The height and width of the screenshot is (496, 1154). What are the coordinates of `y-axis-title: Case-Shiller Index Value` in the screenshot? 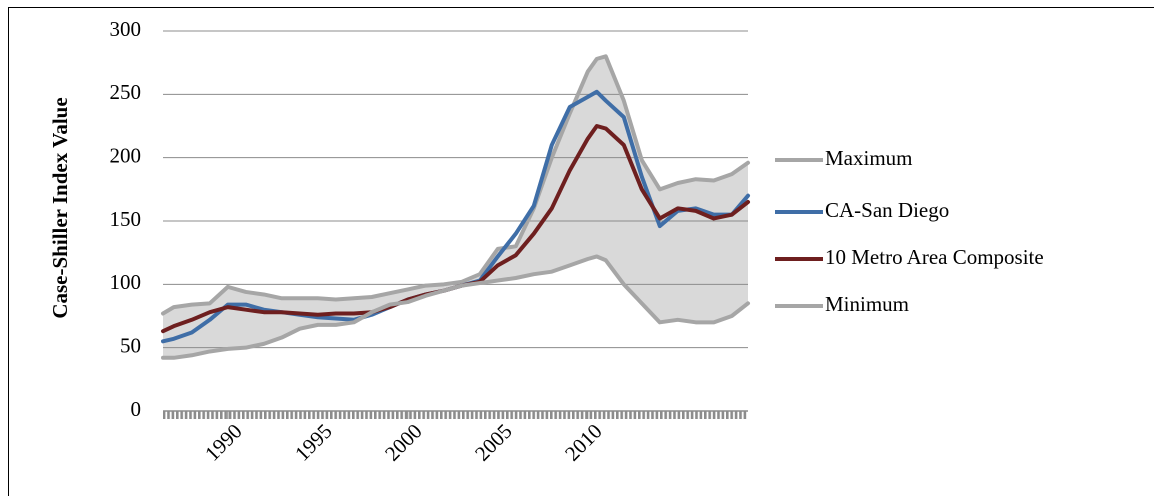 It's located at (60, 207).